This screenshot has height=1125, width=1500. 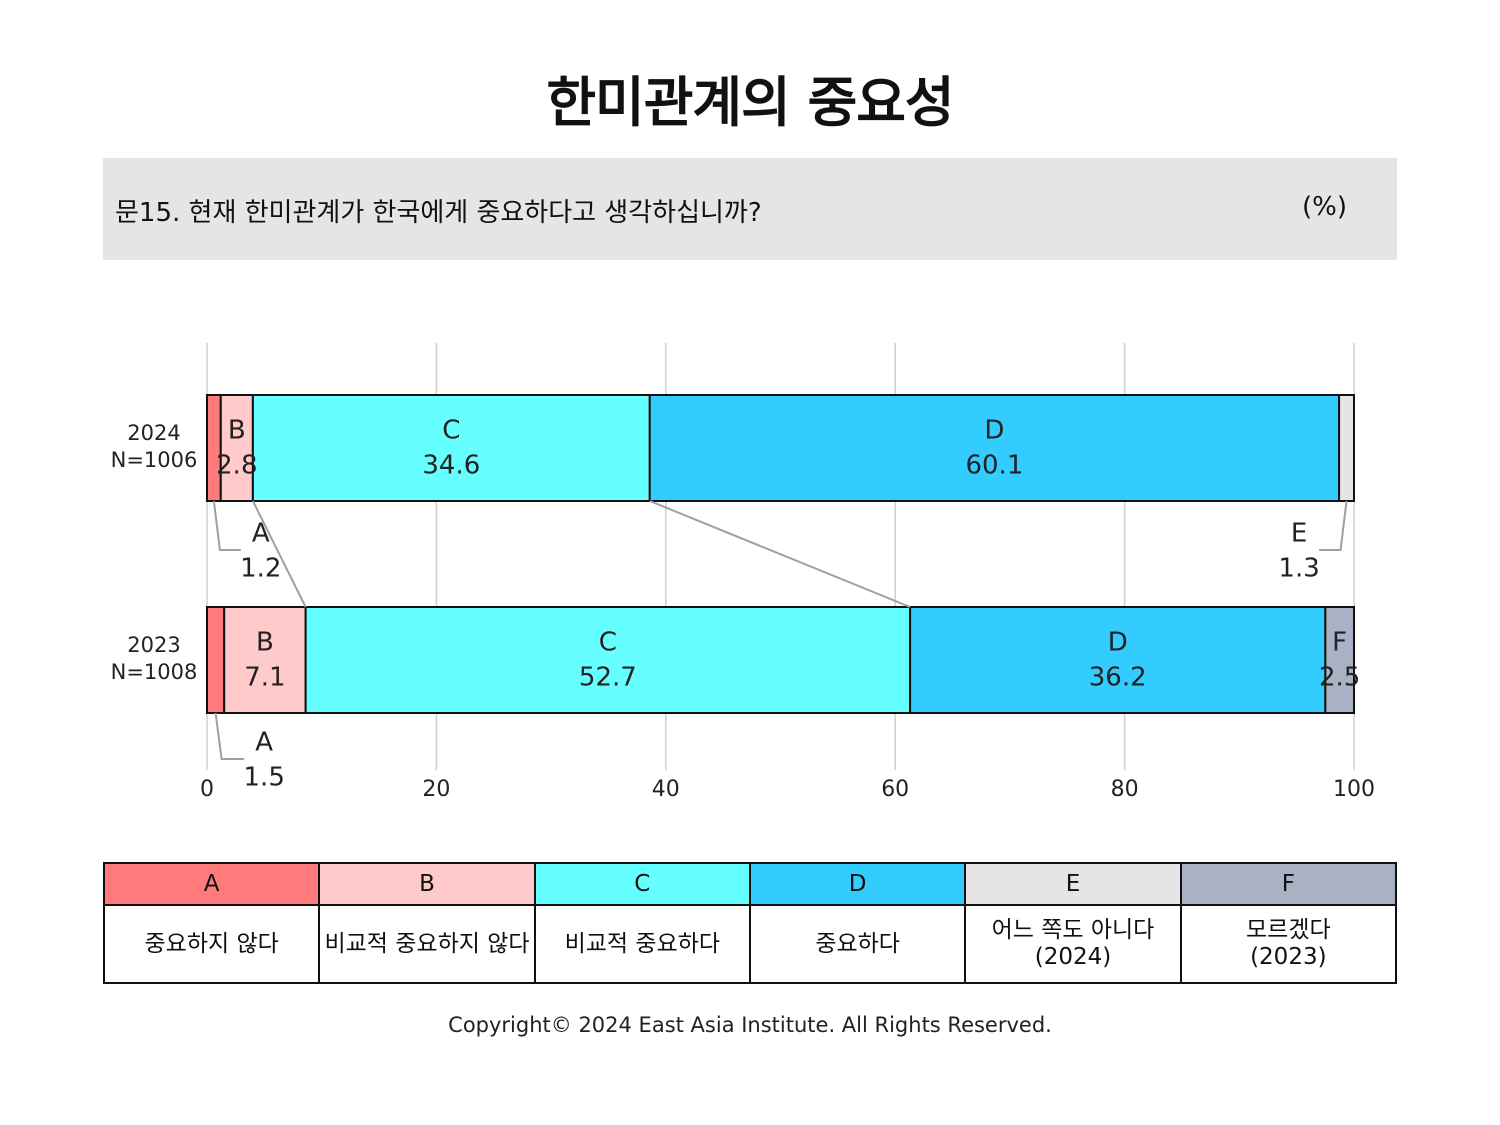 What do you see at coordinates (1288, 944) in the screenshot?
I see `legend-label-F: 모르겠다 (2023)` at bounding box center [1288, 944].